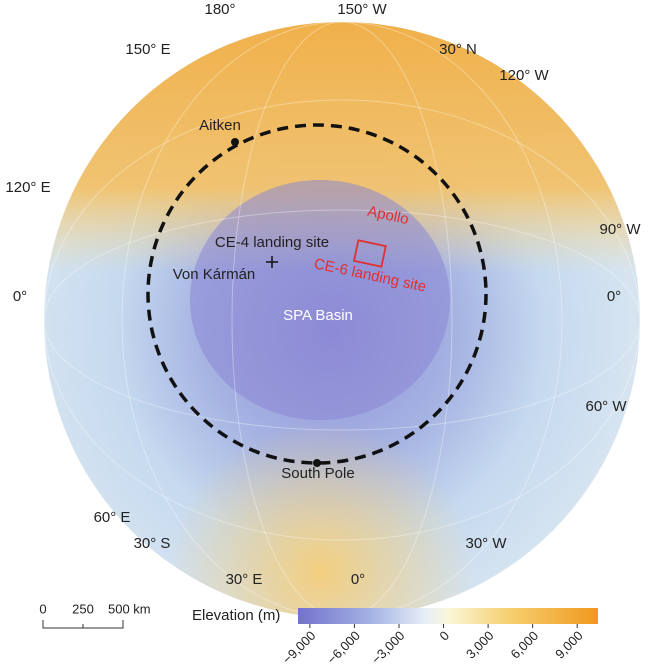  I want to click on pole-dot, so click(317, 463).